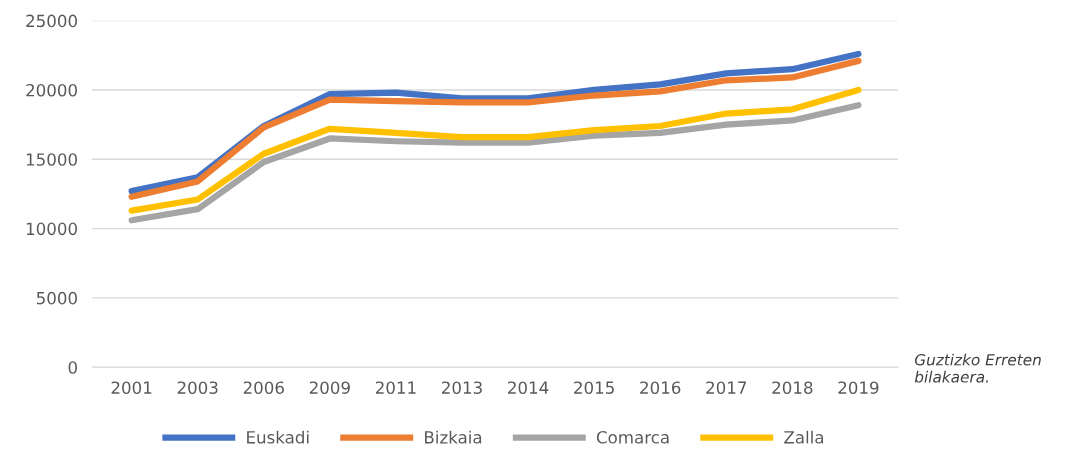 The width and height of the screenshot is (1082, 459). Describe the element at coordinates (51, 159) in the screenshot. I see `y-tick-label: 15000` at that location.